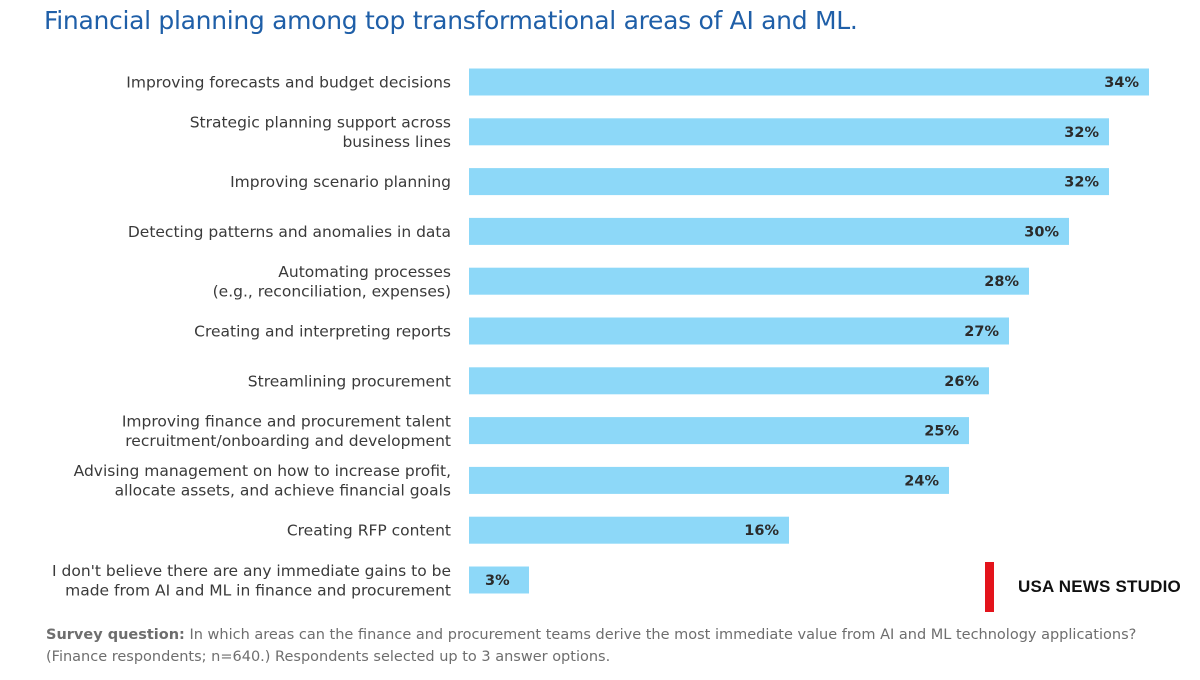  I want to click on category-label-6: Streamlining procurement, so click(349, 381).